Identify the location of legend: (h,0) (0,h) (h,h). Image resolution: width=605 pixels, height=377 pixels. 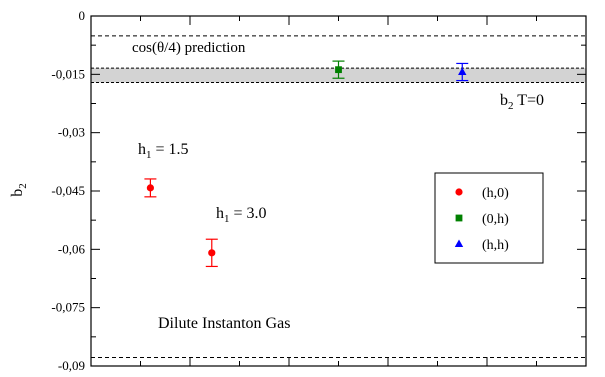
(489, 218).